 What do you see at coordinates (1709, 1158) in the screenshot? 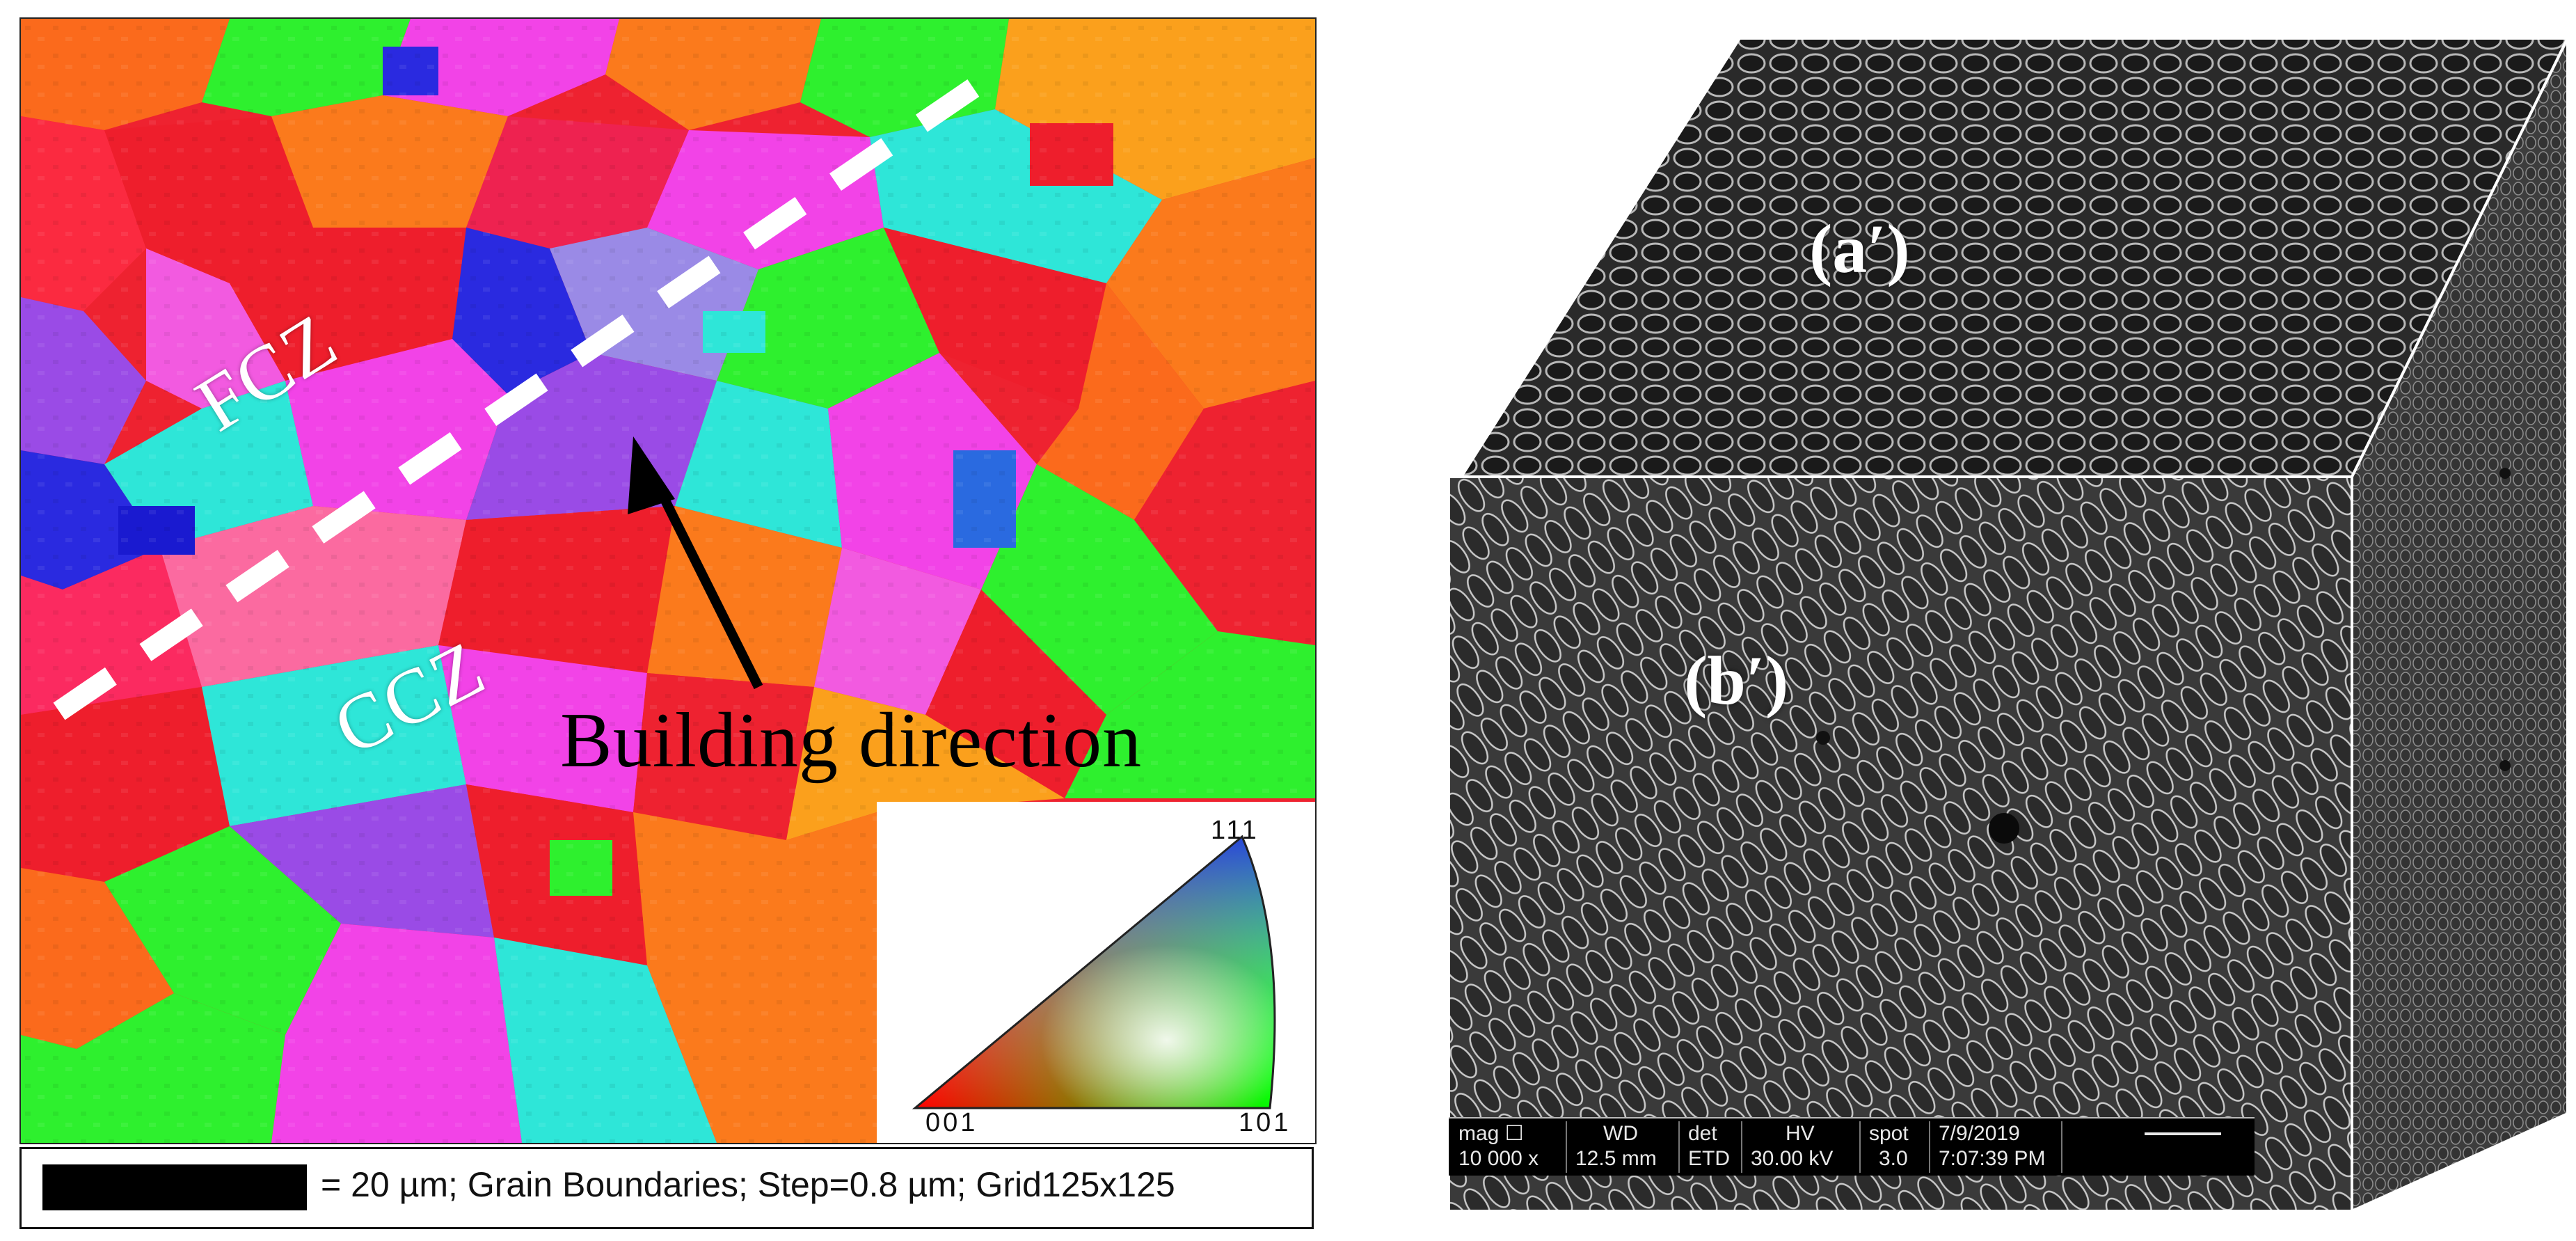
I see `sem-det-value: ETD` at bounding box center [1709, 1158].